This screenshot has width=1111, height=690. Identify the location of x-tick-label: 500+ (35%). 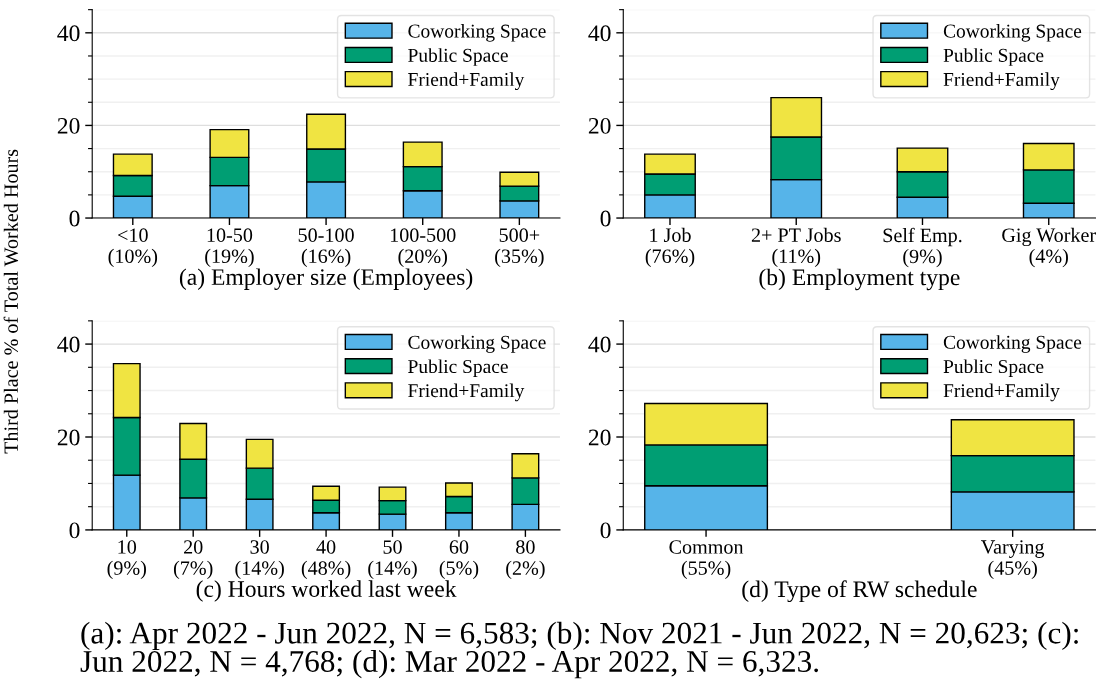
(519, 248).